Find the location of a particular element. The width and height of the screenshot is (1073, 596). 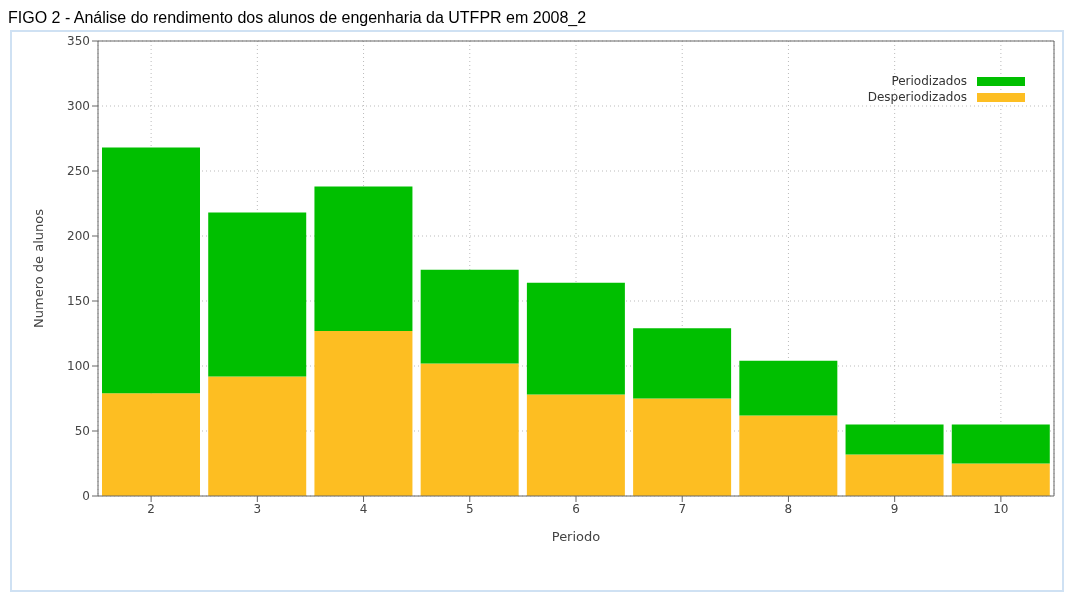

x-tick-label: 4 is located at coordinates (363, 508).